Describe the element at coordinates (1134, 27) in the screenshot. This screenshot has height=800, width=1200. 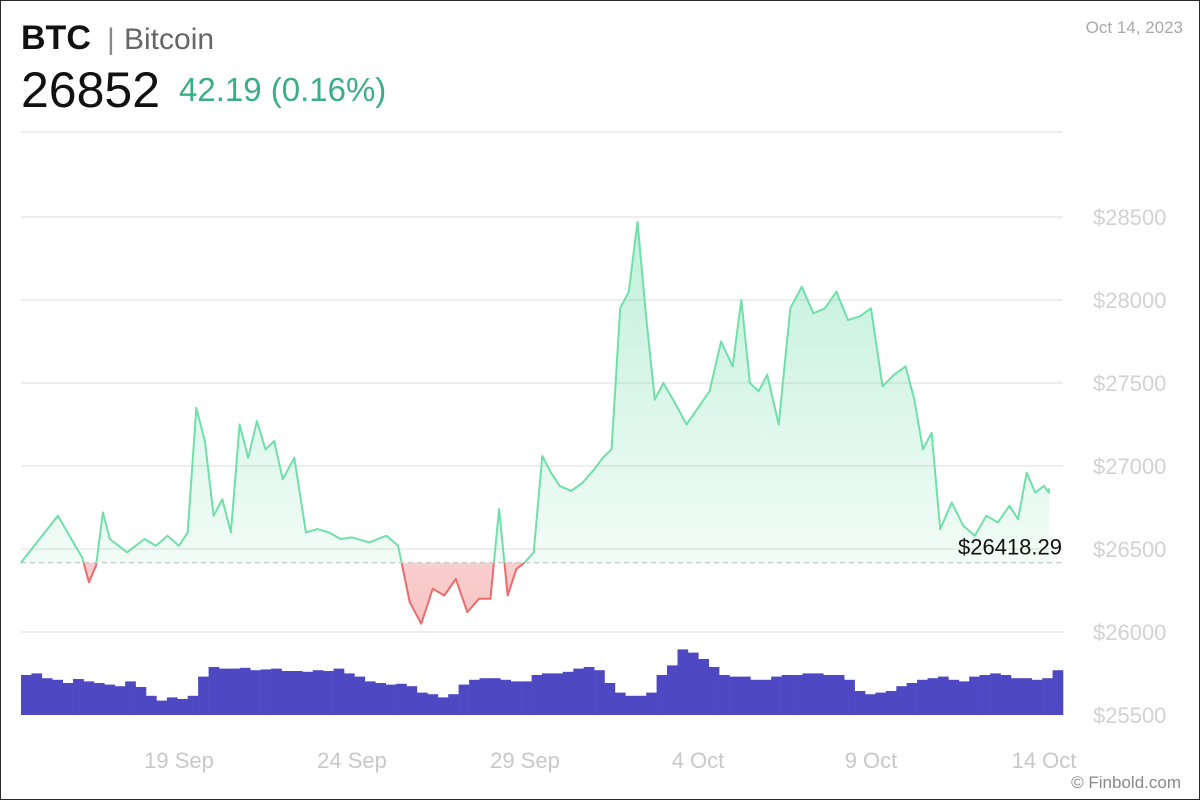
I see `chart-date: Oct 14, 2023` at that location.